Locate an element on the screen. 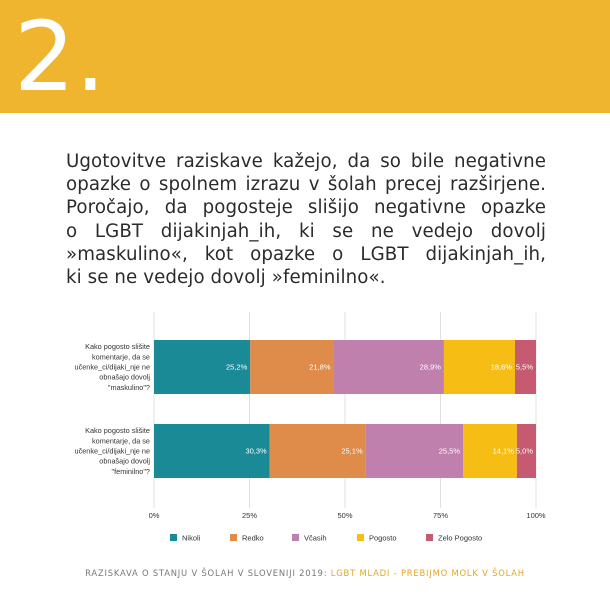 The image size is (610, 610). data-label: 28,9% is located at coordinates (431, 367).